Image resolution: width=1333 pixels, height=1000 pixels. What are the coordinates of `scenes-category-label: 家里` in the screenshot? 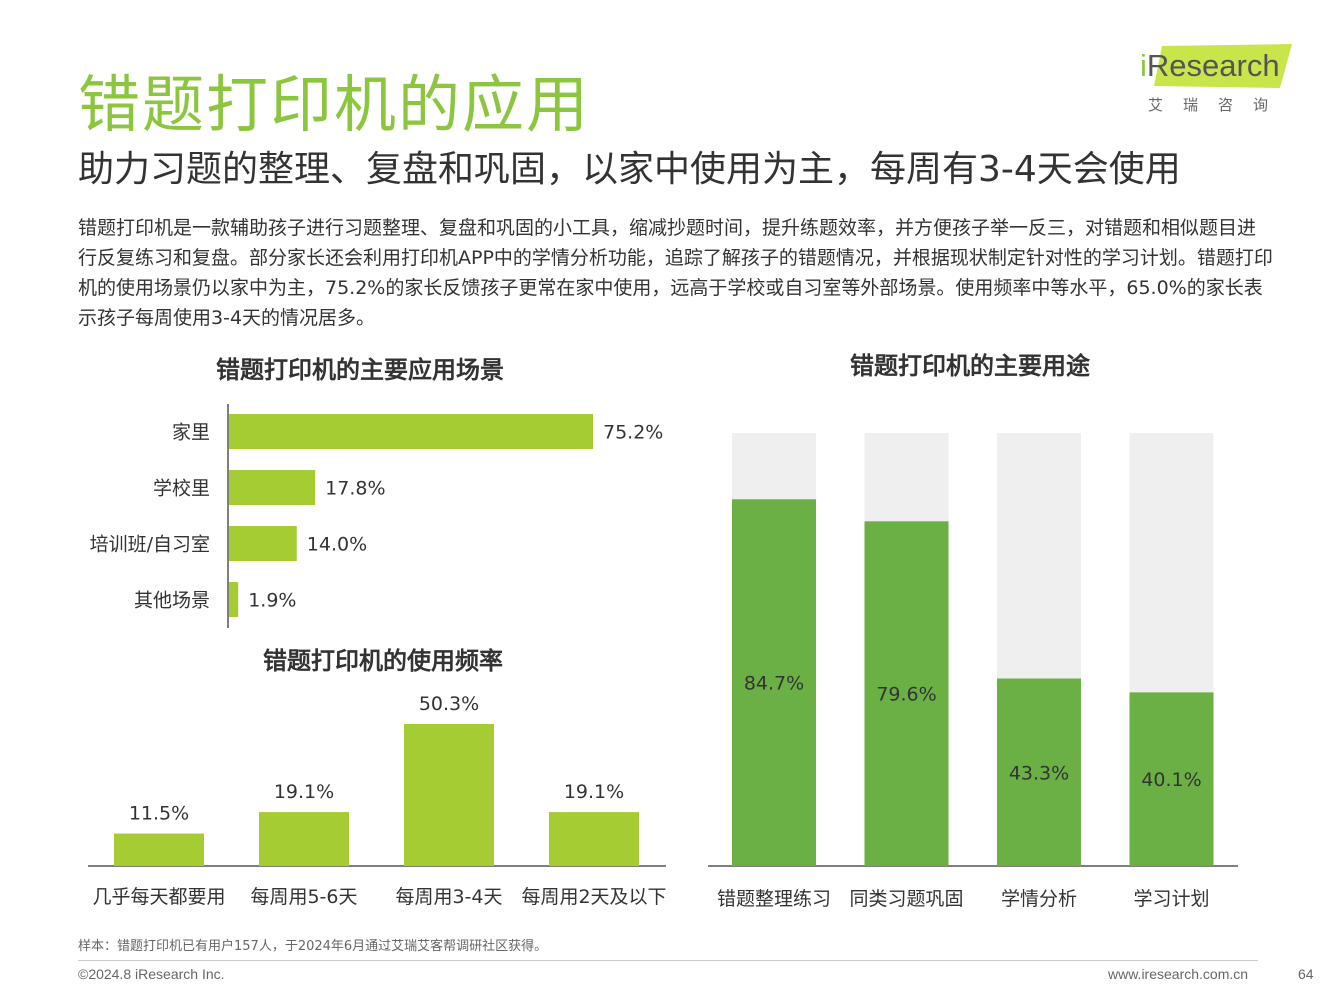 It's located at (191, 433).